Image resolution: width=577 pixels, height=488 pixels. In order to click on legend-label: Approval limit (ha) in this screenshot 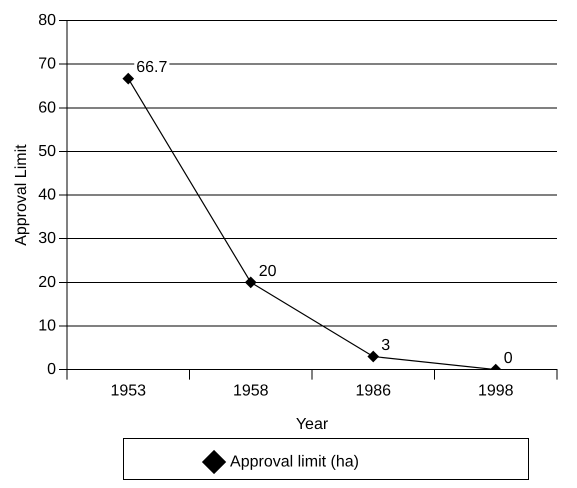, I will do `click(294, 461)`.